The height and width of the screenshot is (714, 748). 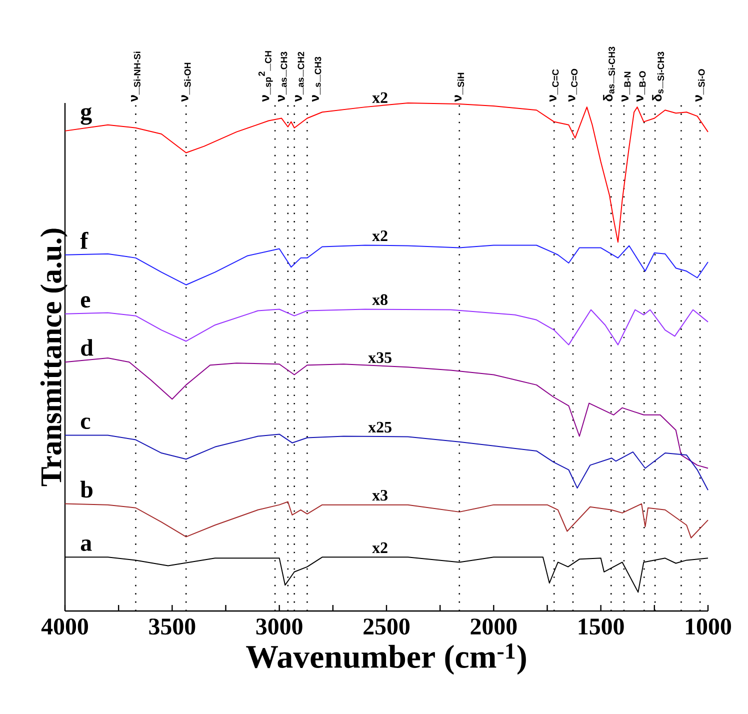 What do you see at coordinates (85, 302) in the screenshot?
I see `series-label: e` at bounding box center [85, 302].